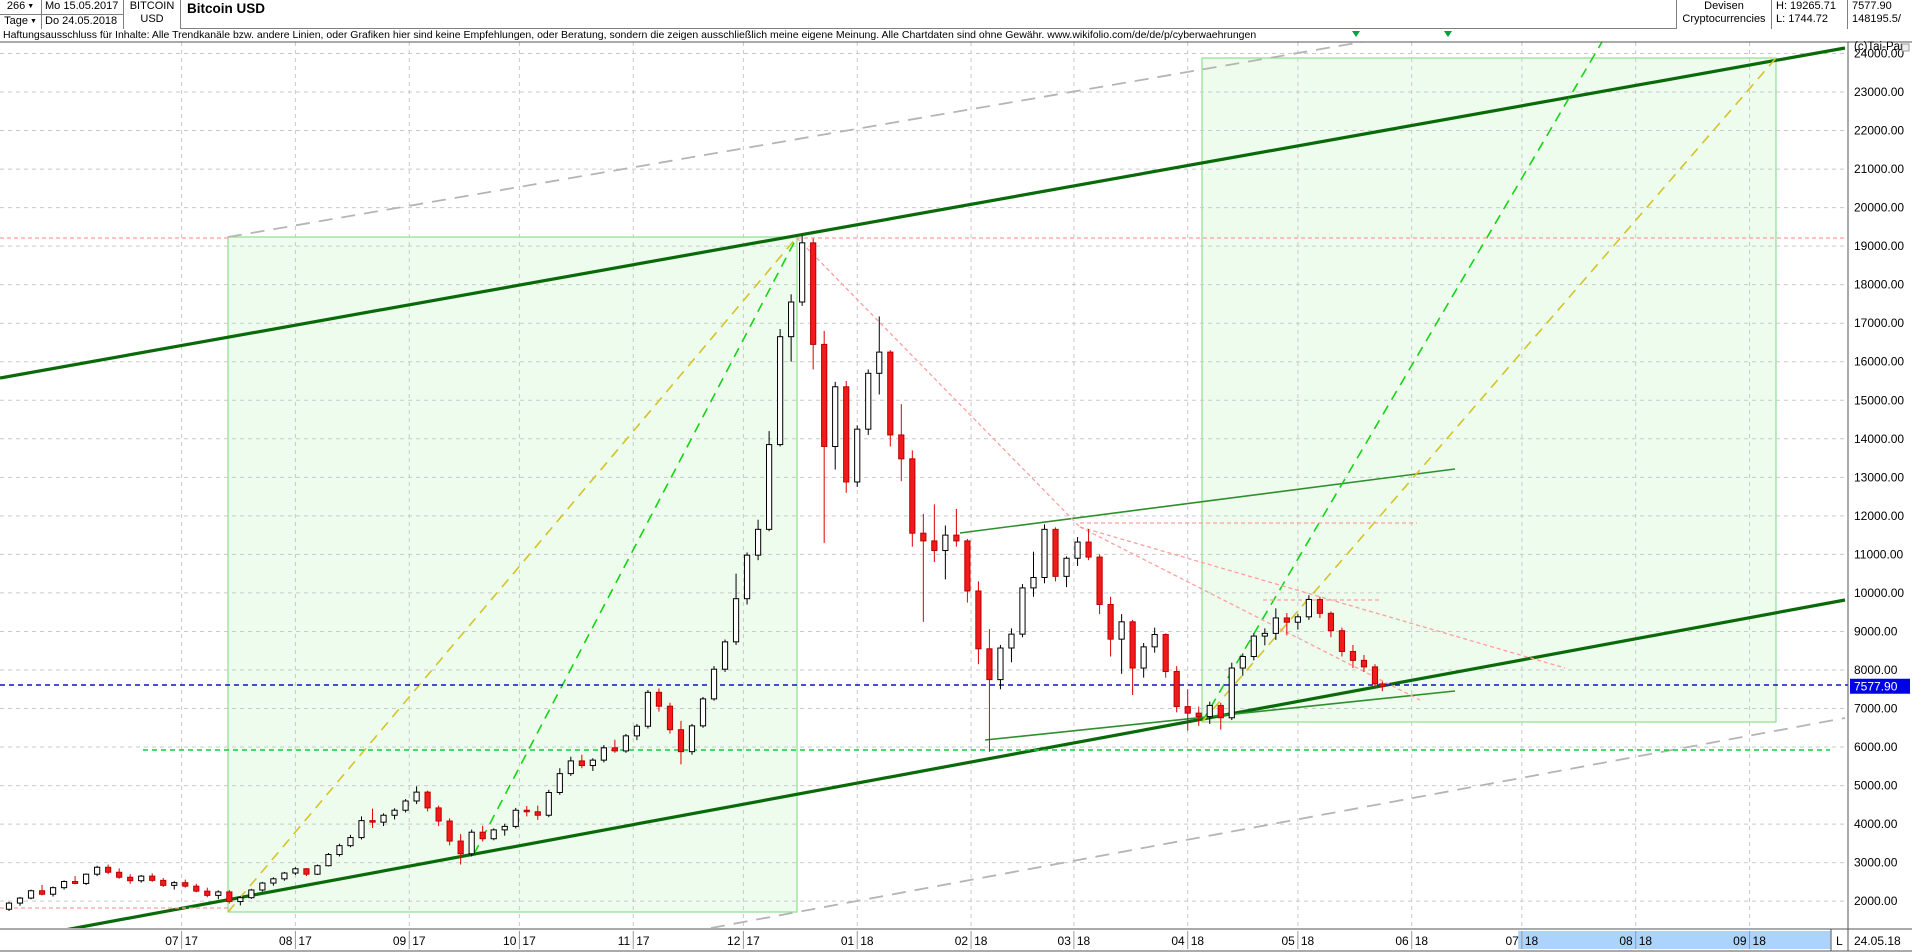 This screenshot has height=952, width=1912. I want to click on copyright-label: (c)Tai-Pan, so click(1880, 47).